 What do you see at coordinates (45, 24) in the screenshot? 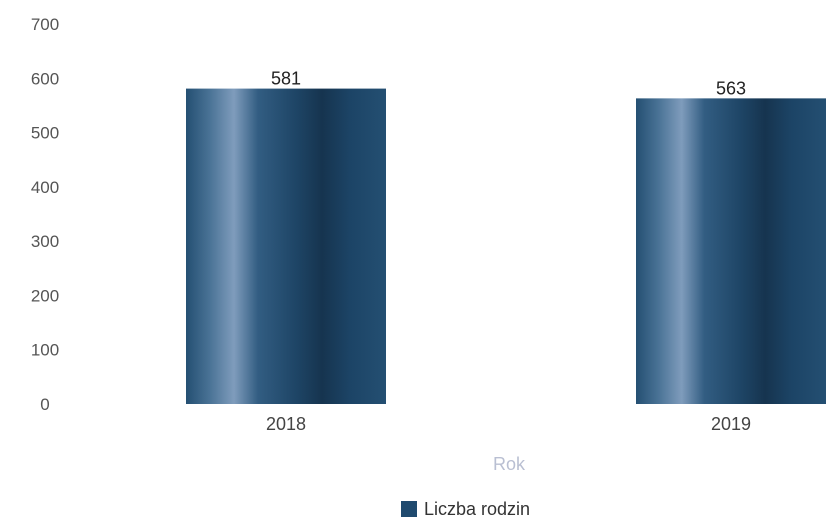
I see `y-tick-label: 700` at bounding box center [45, 24].